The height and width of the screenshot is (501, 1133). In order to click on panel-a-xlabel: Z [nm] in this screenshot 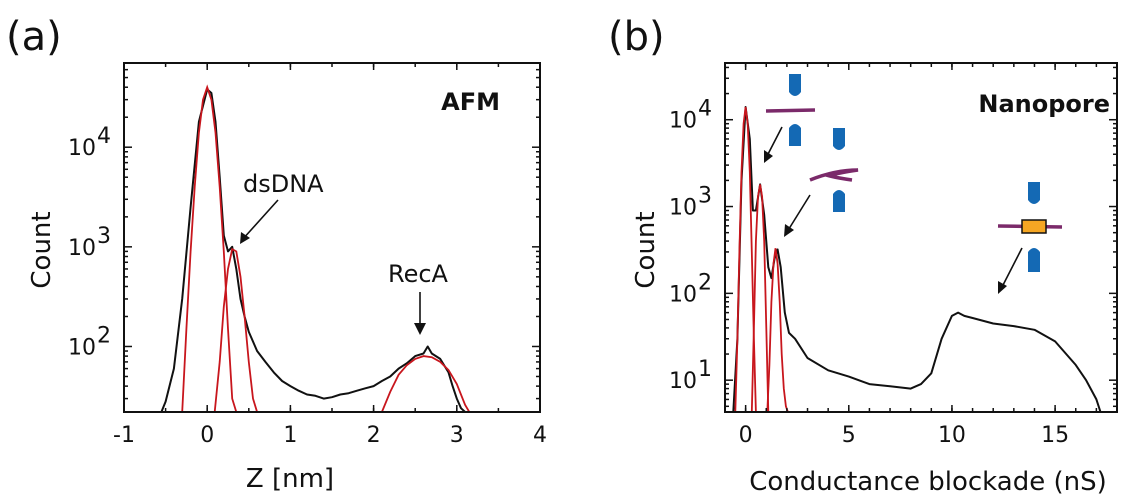, I will do `click(290, 479)`.